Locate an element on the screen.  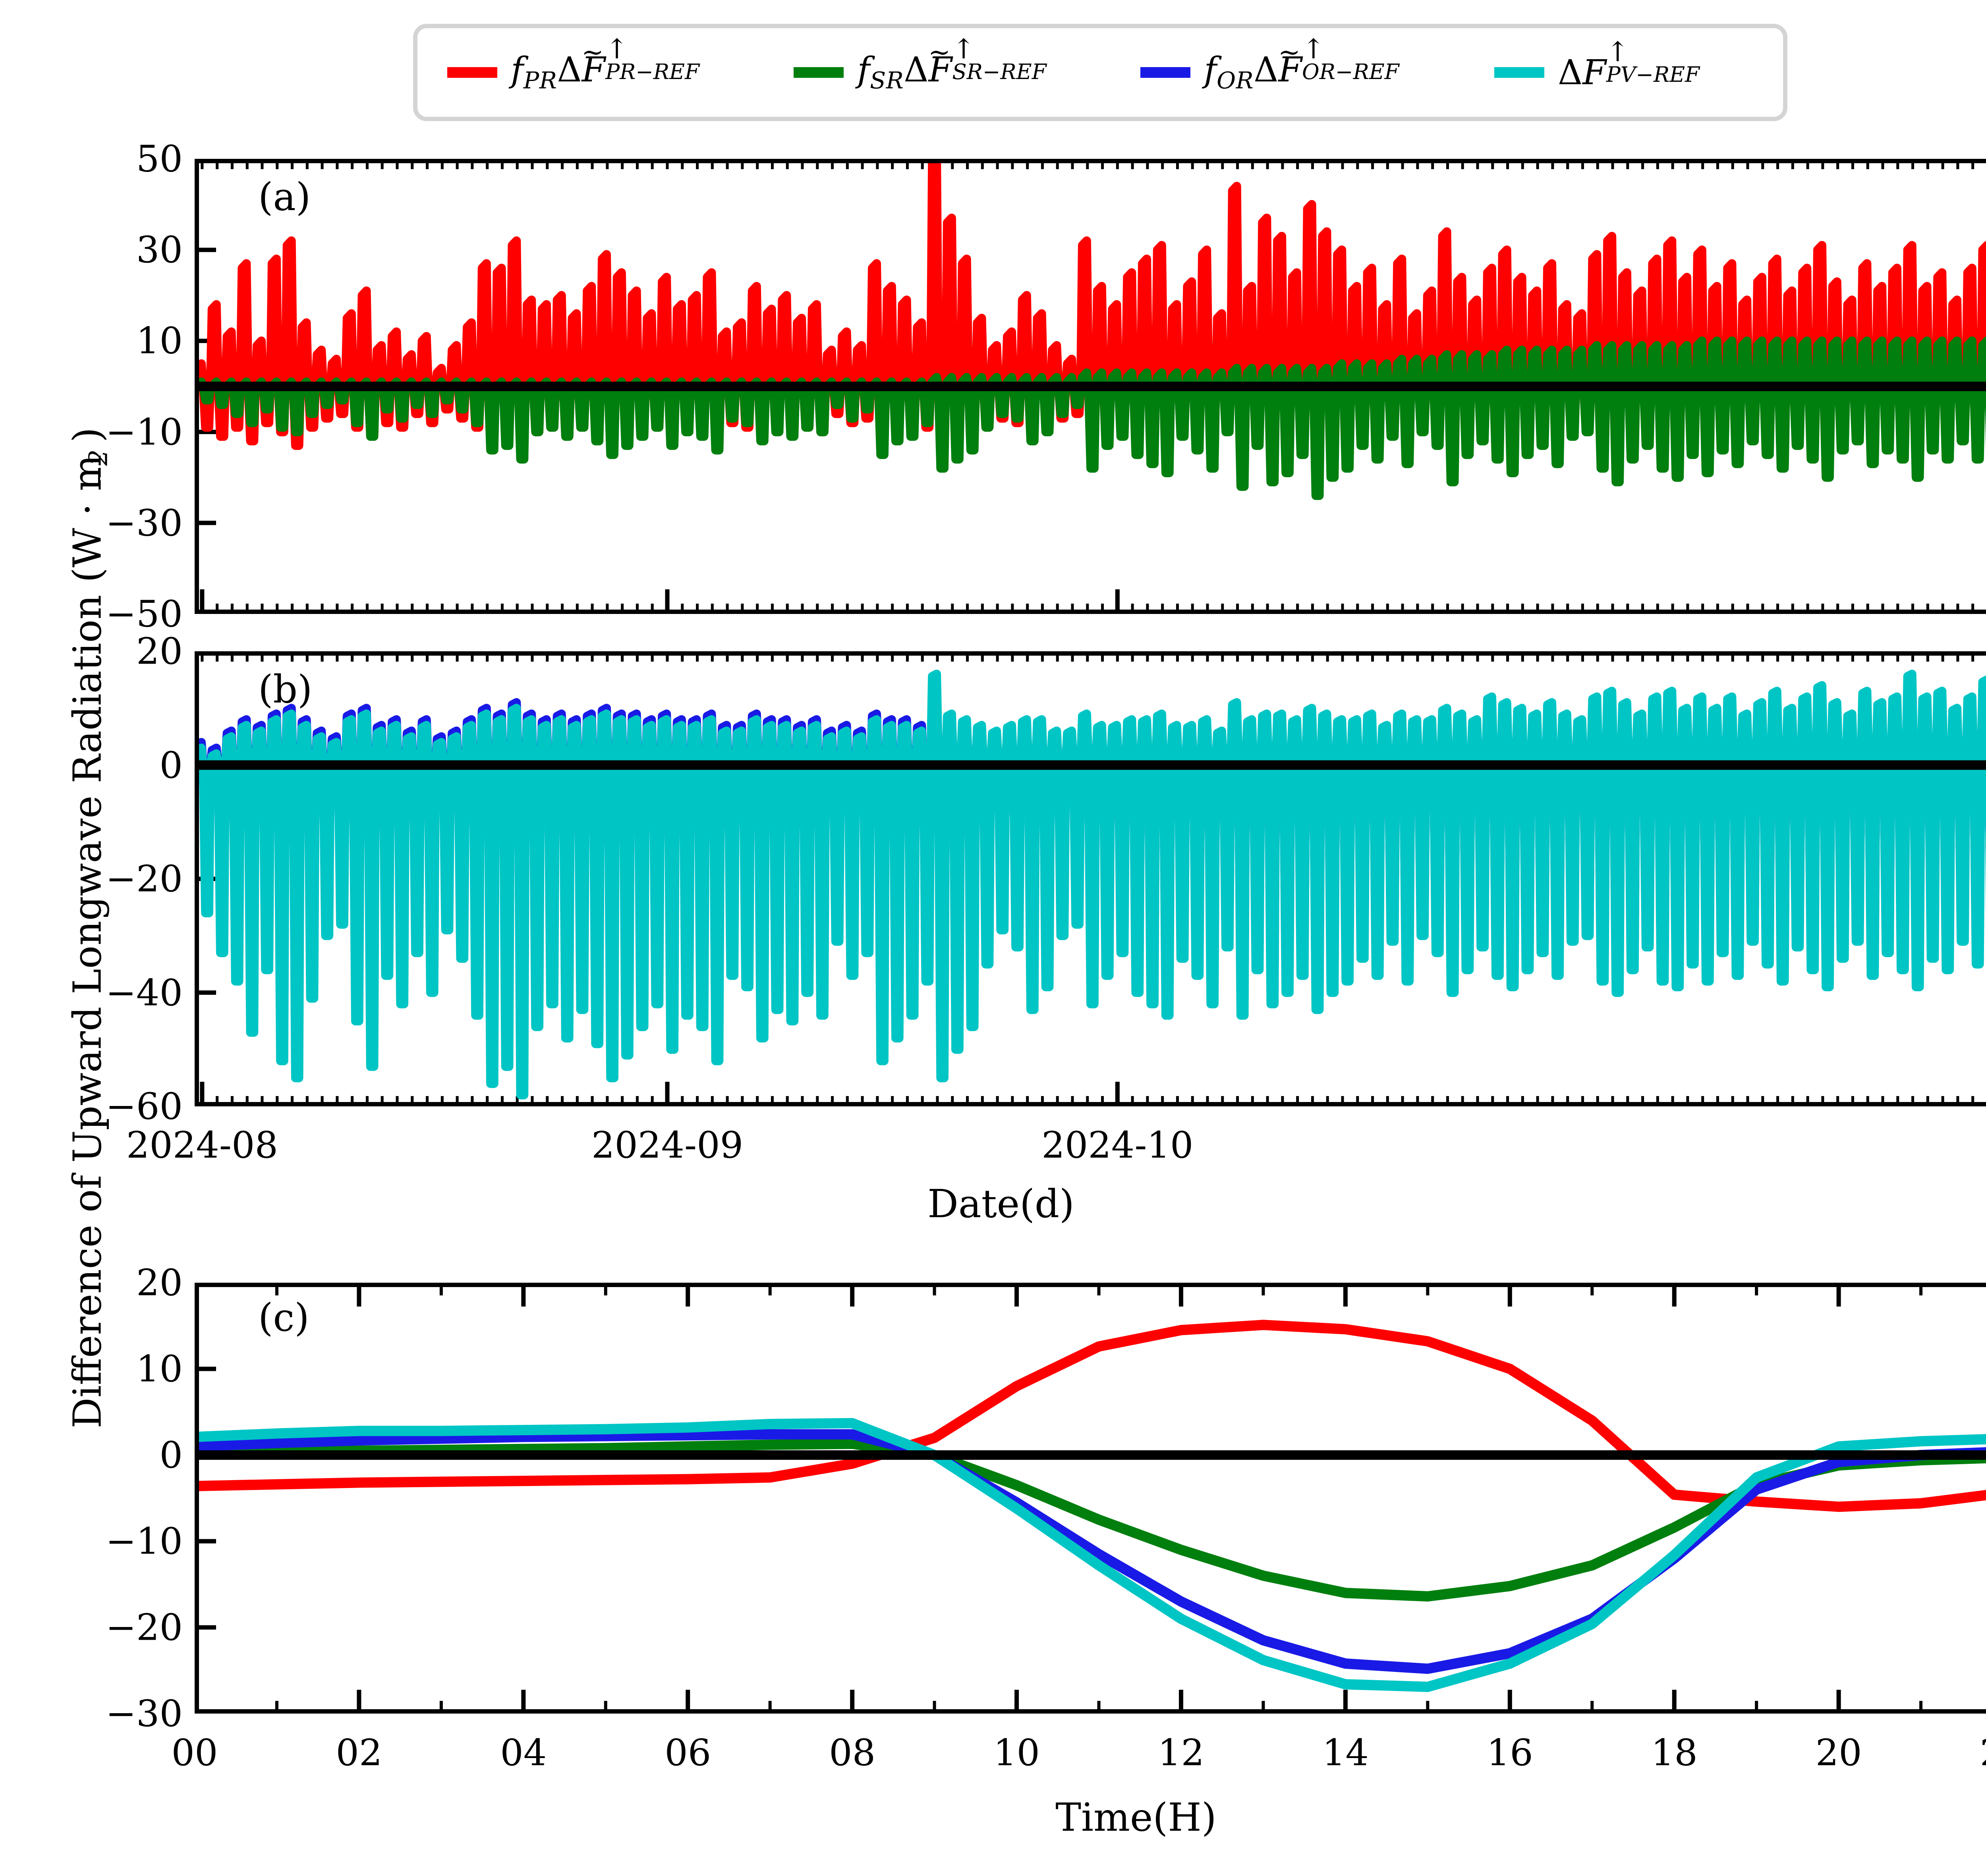
xtick-label-hour: 04 is located at coordinates (523, 1752).